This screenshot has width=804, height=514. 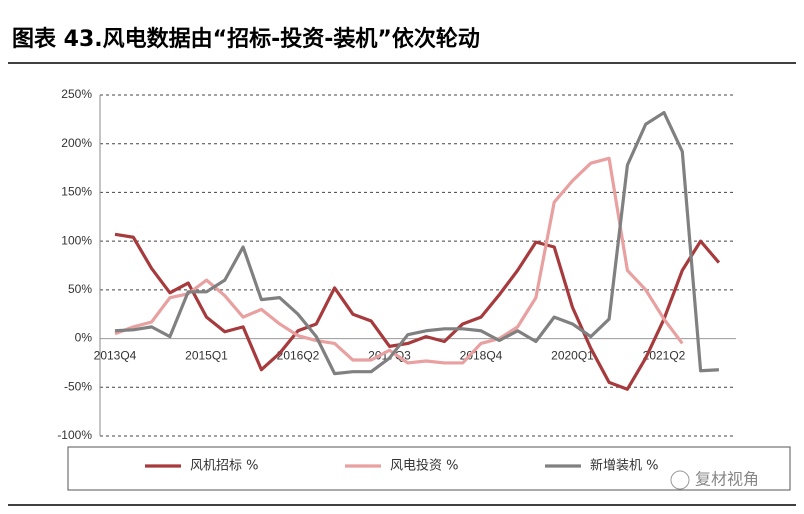 What do you see at coordinates (572, 356) in the screenshot?
I see `x-tick-label: 2020Q1` at bounding box center [572, 356].